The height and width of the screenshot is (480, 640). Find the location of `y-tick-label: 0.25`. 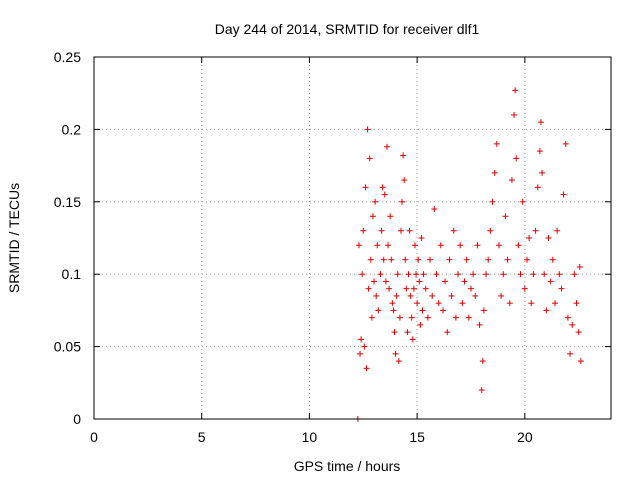

y-tick-label: 0.25 is located at coordinates (67, 57).